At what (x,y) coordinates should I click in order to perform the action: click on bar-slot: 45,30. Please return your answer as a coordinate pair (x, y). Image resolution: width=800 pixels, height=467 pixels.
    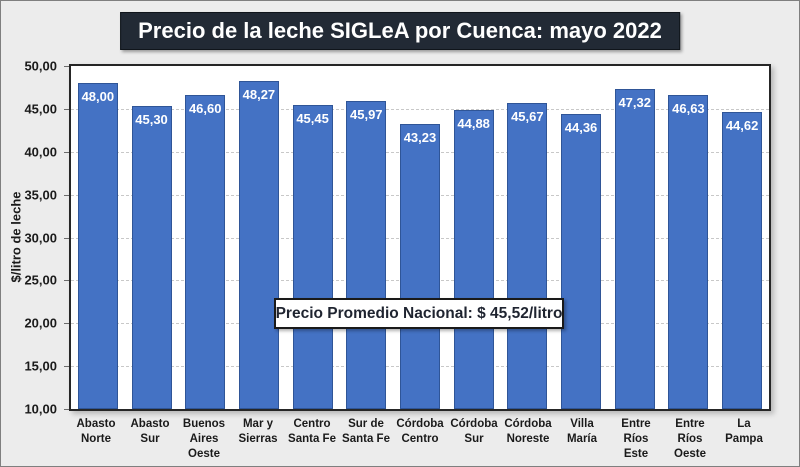
    Looking at the image, I should click on (152, 237).